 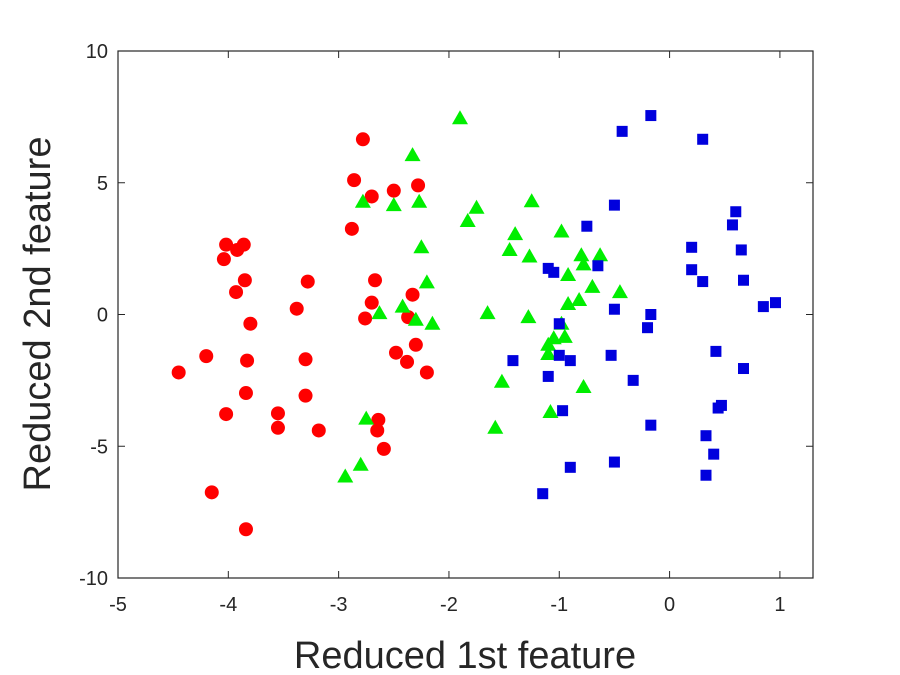 What do you see at coordinates (97, 52) in the screenshot?
I see `y-tick-label: 10` at bounding box center [97, 52].